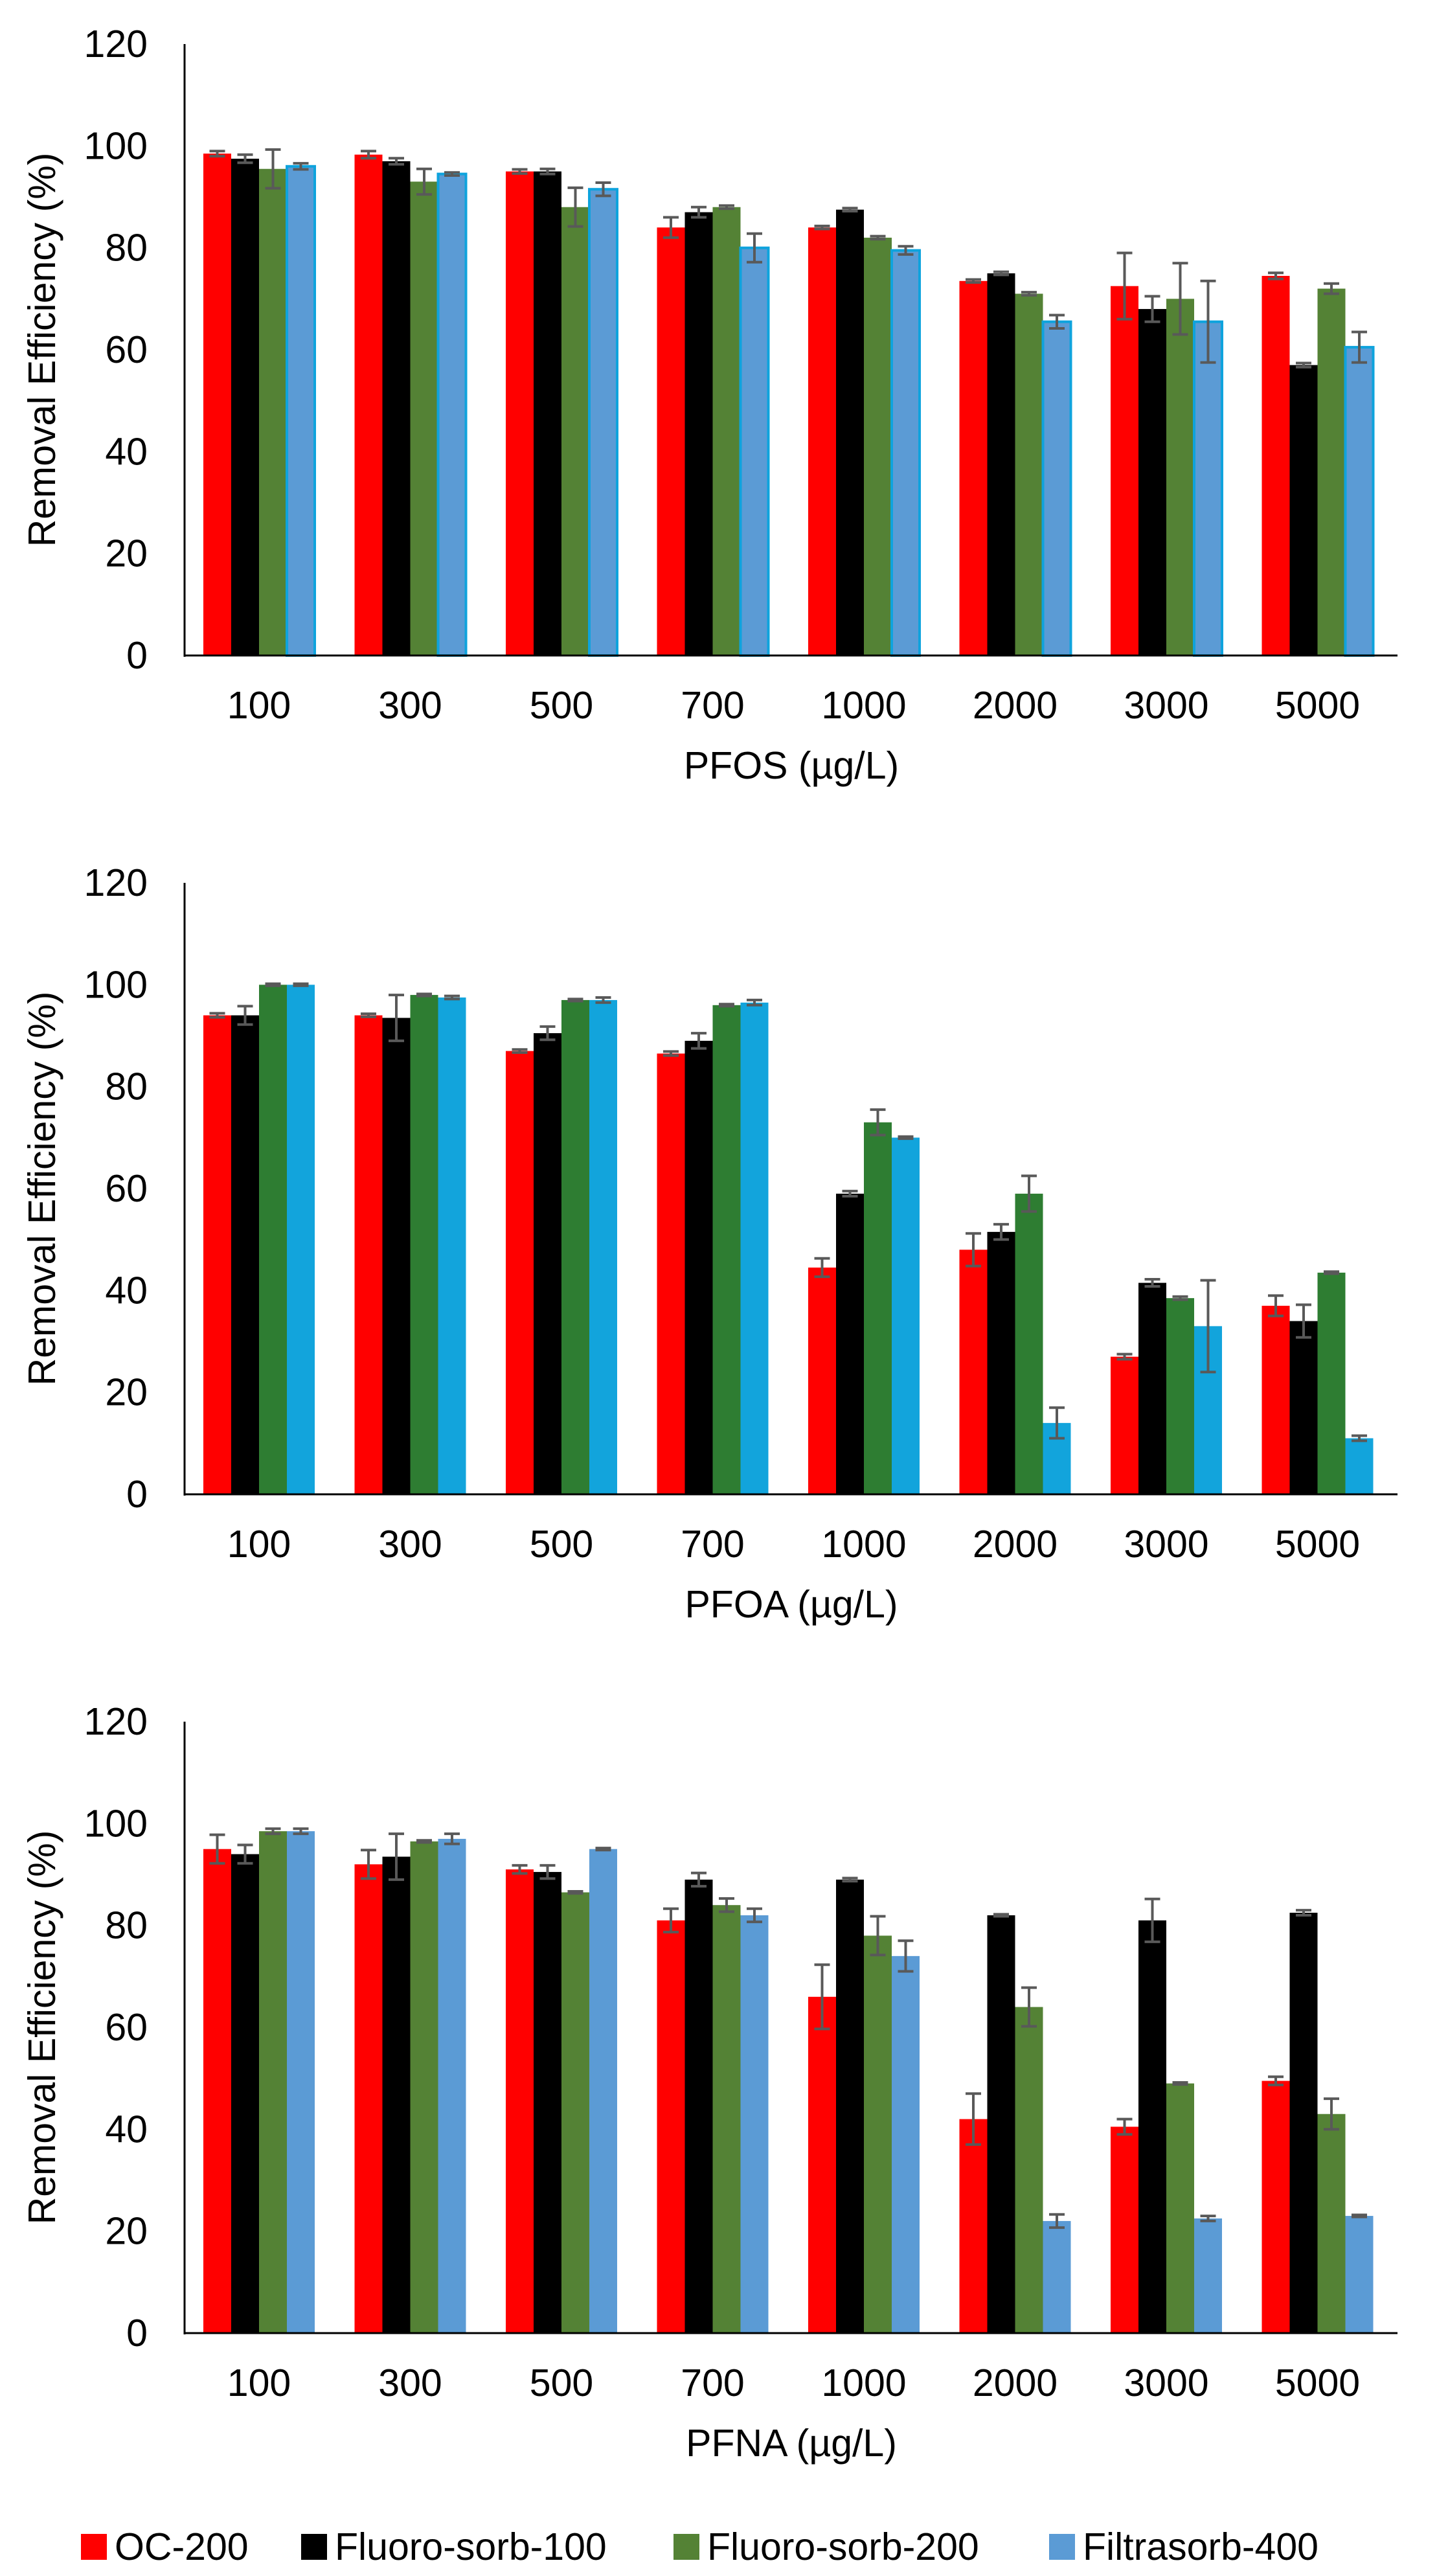 This screenshot has width=1437, height=2576. I want to click on y-tick-label: 40, so click(127, 1291).